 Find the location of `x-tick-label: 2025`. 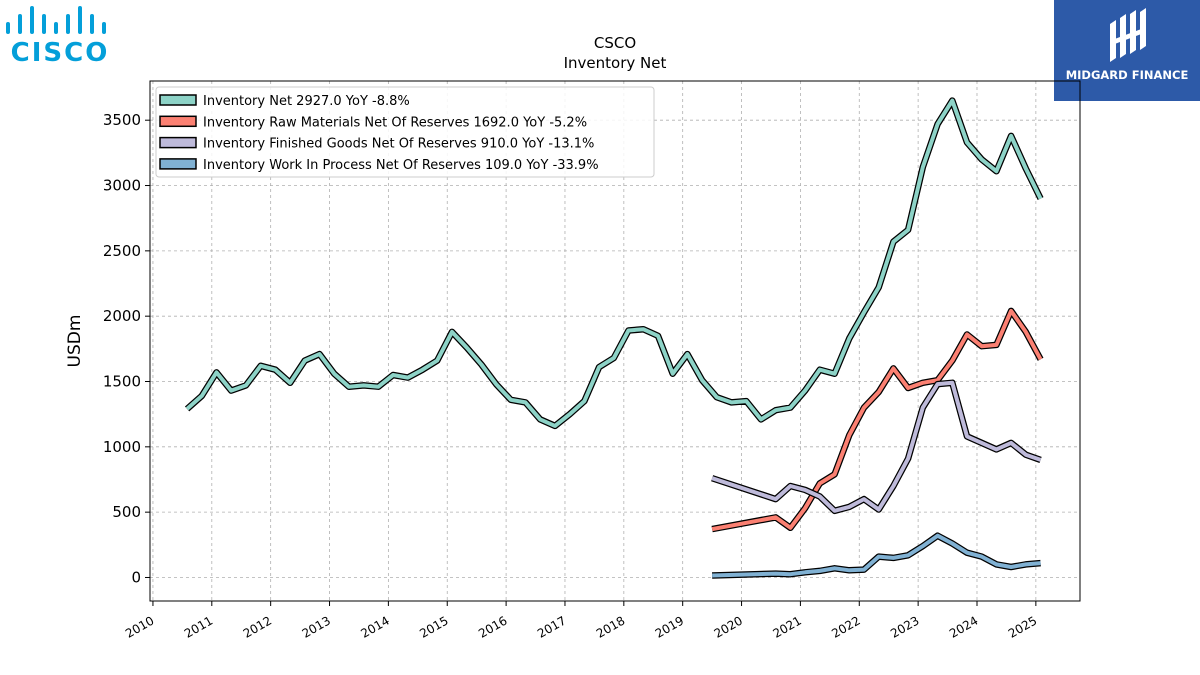

x-tick-label: 2025 is located at coordinates (1022, 626).